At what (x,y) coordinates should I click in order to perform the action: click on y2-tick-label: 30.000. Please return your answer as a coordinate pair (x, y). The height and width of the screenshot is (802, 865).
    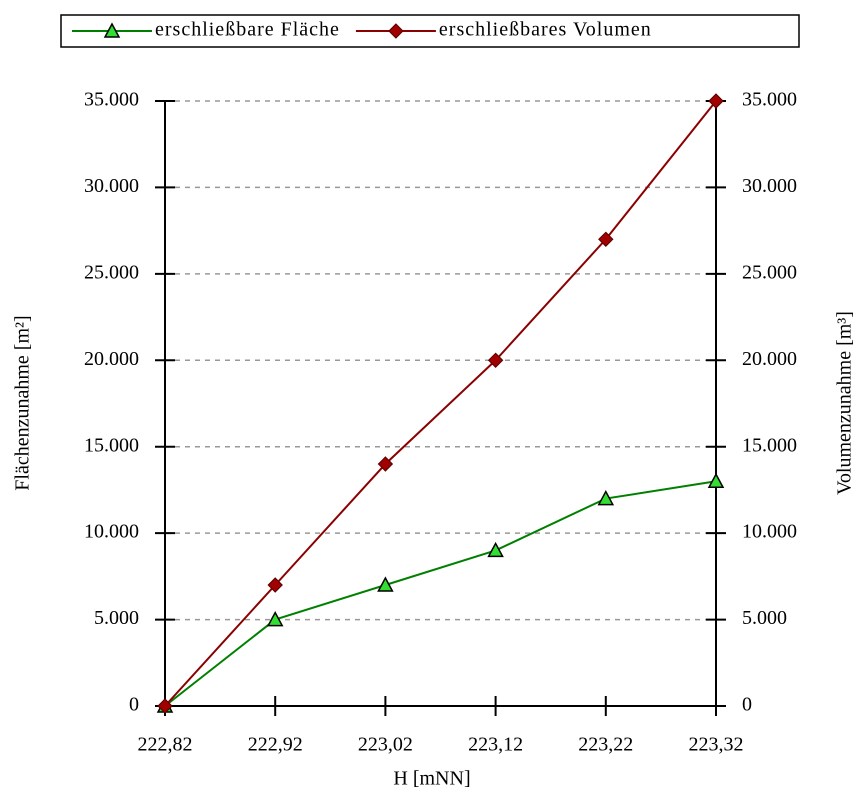
    Looking at the image, I should click on (769, 186).